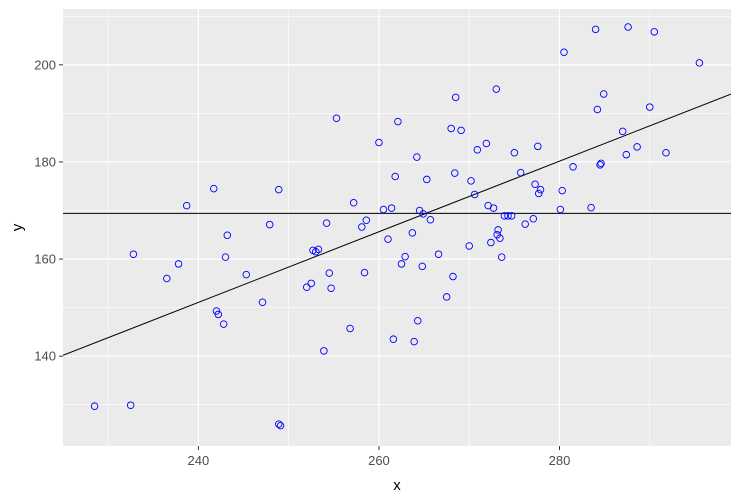  I want to click on y-tick-label: 140, so click(45, 356).